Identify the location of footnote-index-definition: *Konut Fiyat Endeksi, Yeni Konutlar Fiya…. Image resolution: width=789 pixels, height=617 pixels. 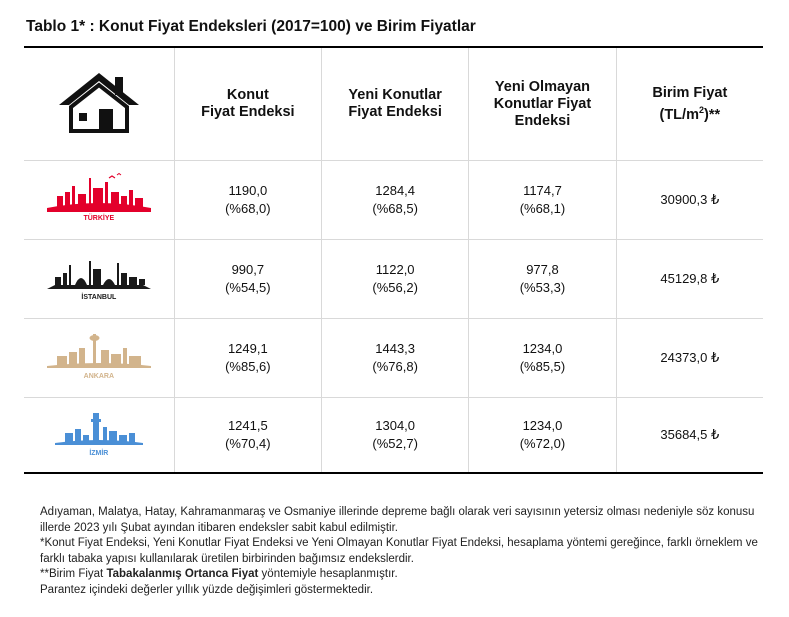
(399, 551).